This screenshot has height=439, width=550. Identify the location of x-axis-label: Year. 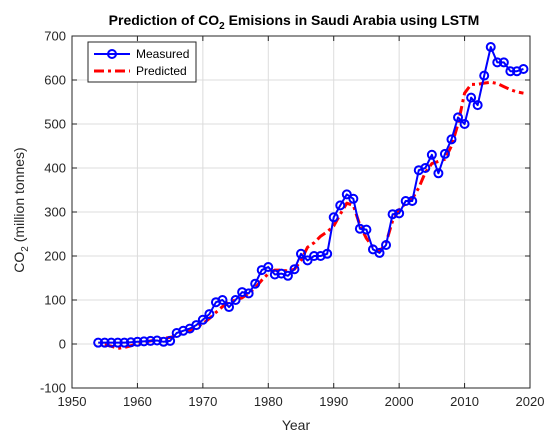
(296, 425).